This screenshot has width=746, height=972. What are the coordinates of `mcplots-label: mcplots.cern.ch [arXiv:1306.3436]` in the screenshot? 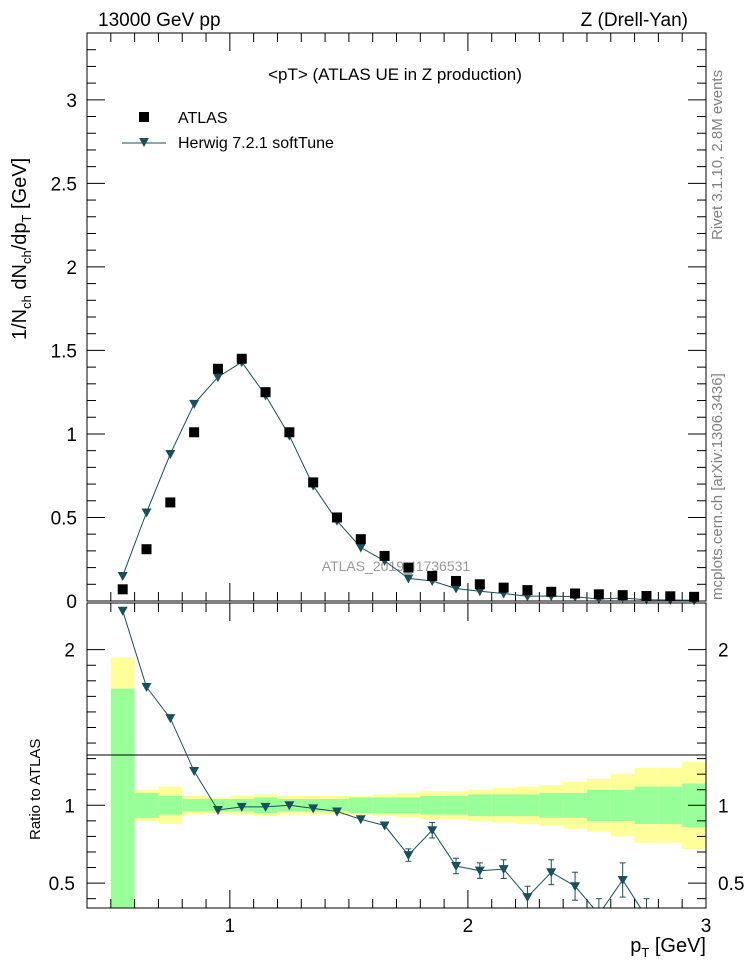 It's located at (717, 486).